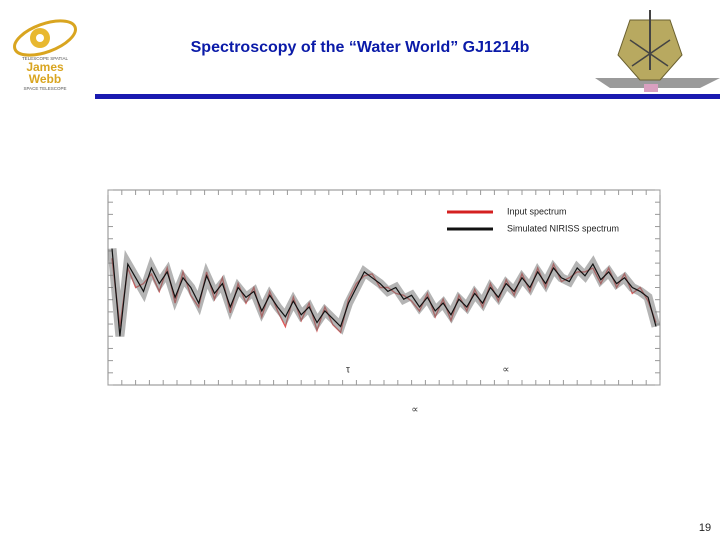 The width and height of the screenshot is (720, 545). What do you see at coordinates (45, 79) in the screenshot?
I see `logo-text: Webb` at bounding box center [45, 79].